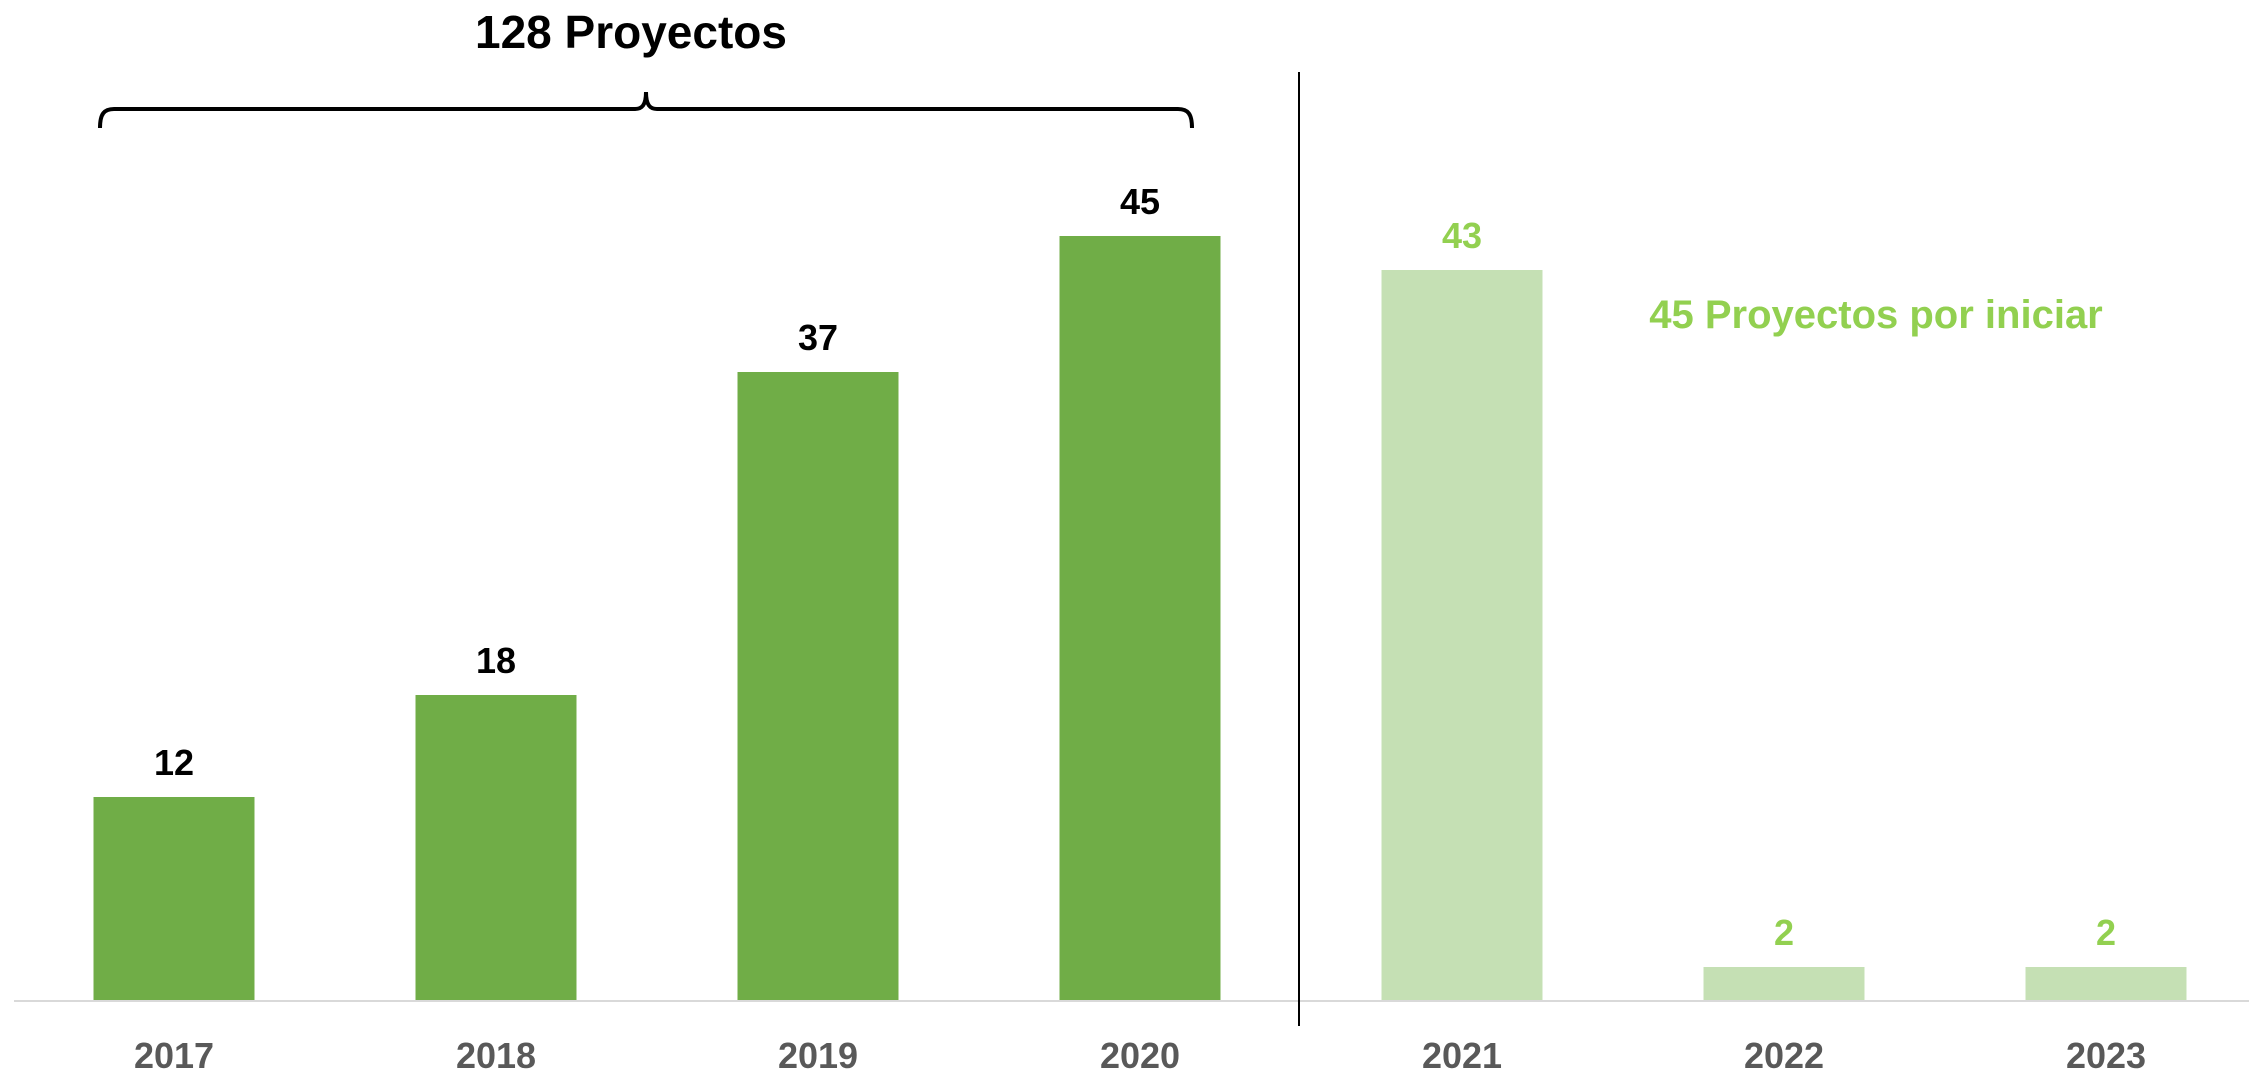 Image resolution: width=2249 pixels, height=1074 pixels. I want to click on data-label-2022: 2, so click(1784, 932).